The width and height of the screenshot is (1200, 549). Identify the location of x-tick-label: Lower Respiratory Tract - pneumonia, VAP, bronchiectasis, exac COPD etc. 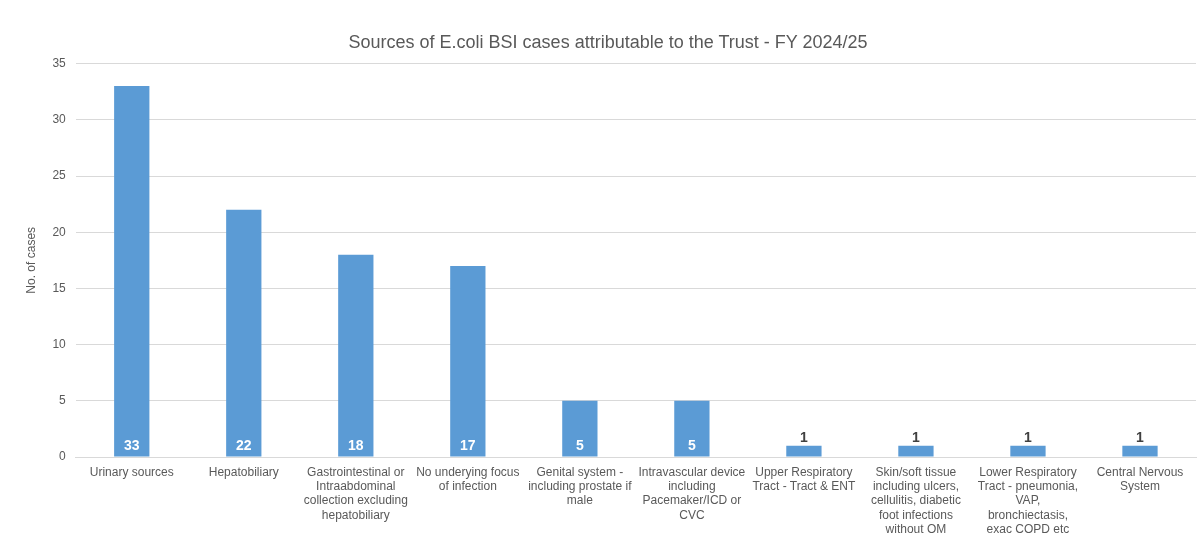
(1028, 500).